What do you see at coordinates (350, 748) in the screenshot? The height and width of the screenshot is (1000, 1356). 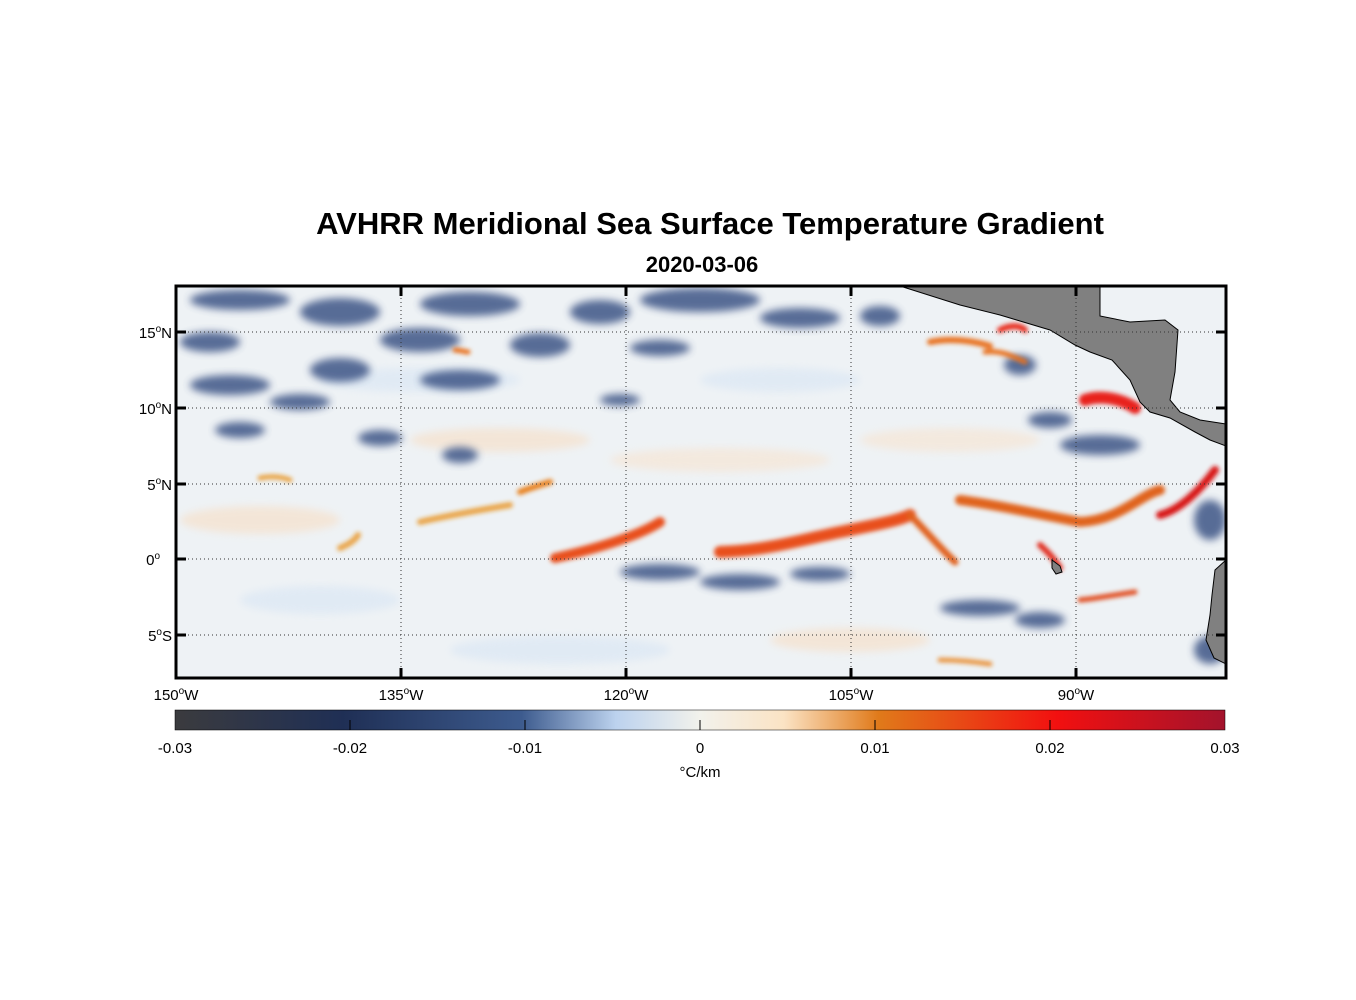 I see `colorbar-tick-label: -0.02` at bounding box center [350, 748].